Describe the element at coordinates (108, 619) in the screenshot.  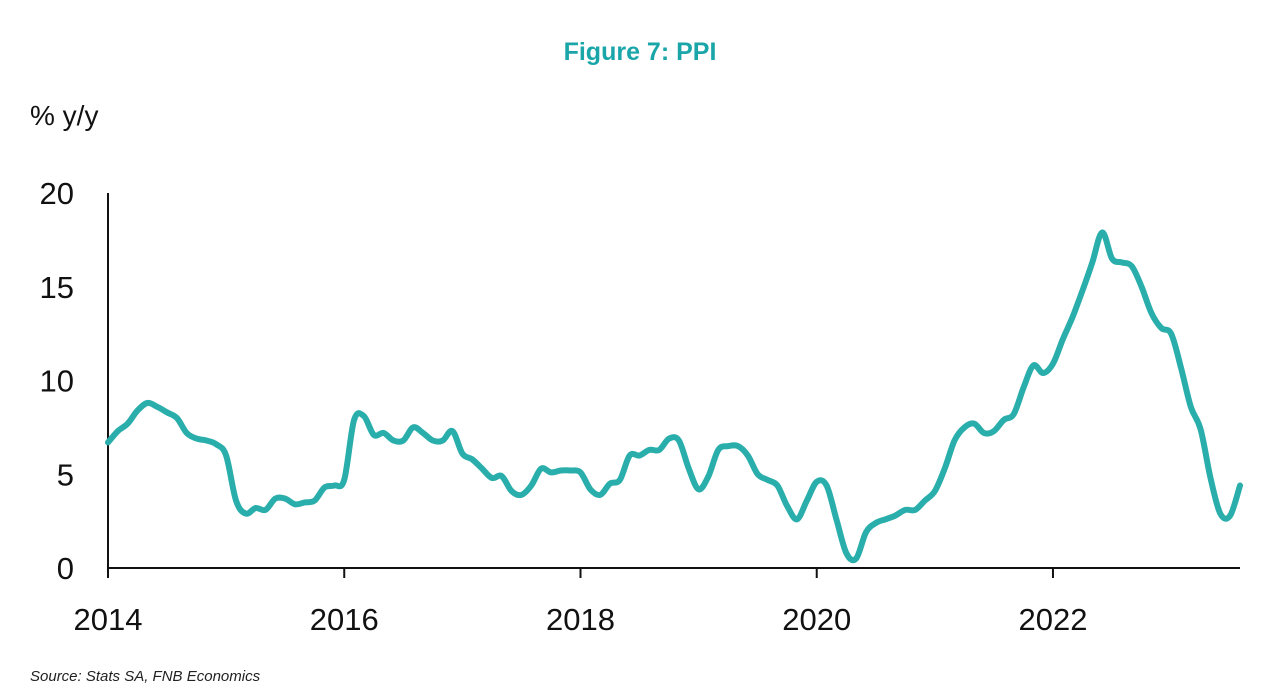
I see `x-tick-label-2014: 2014` at that location.